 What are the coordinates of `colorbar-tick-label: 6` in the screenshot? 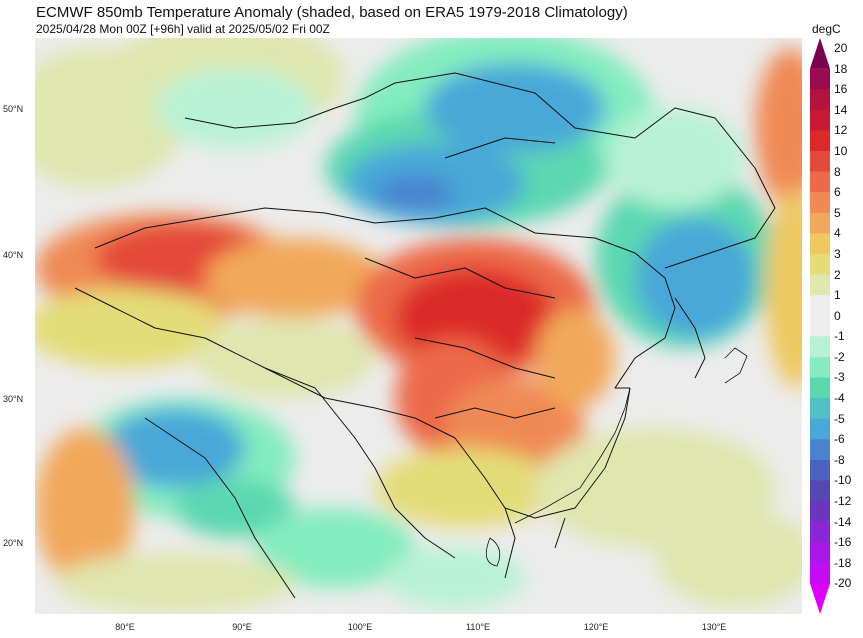 It's located at (837, 192).